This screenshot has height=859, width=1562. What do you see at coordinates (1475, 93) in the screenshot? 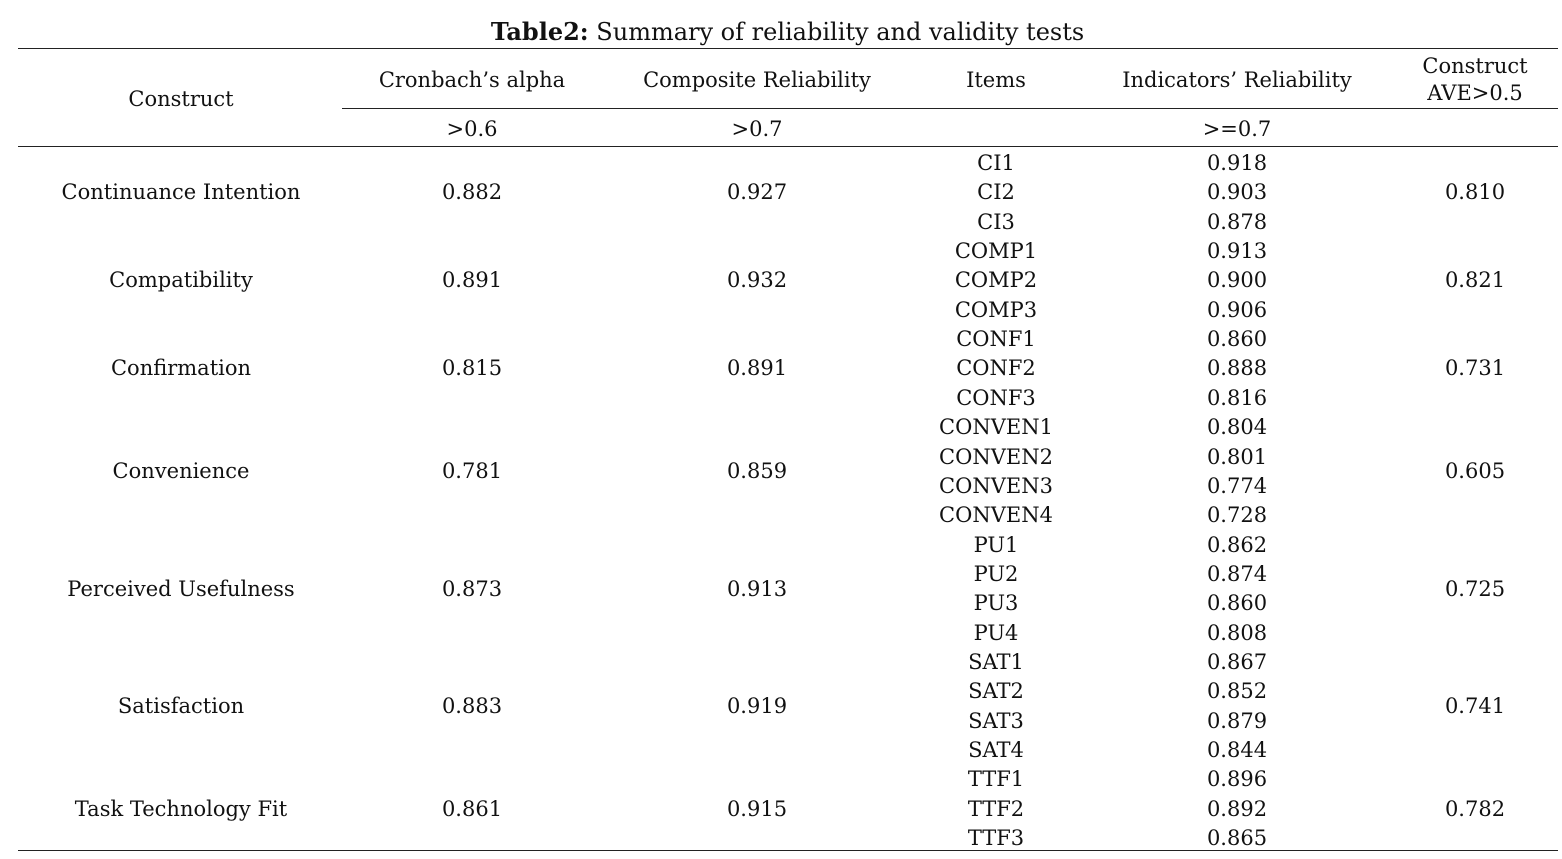
I see `header-construct-ave-line2: AVE>0.5` at bounding box center [1475, 93].